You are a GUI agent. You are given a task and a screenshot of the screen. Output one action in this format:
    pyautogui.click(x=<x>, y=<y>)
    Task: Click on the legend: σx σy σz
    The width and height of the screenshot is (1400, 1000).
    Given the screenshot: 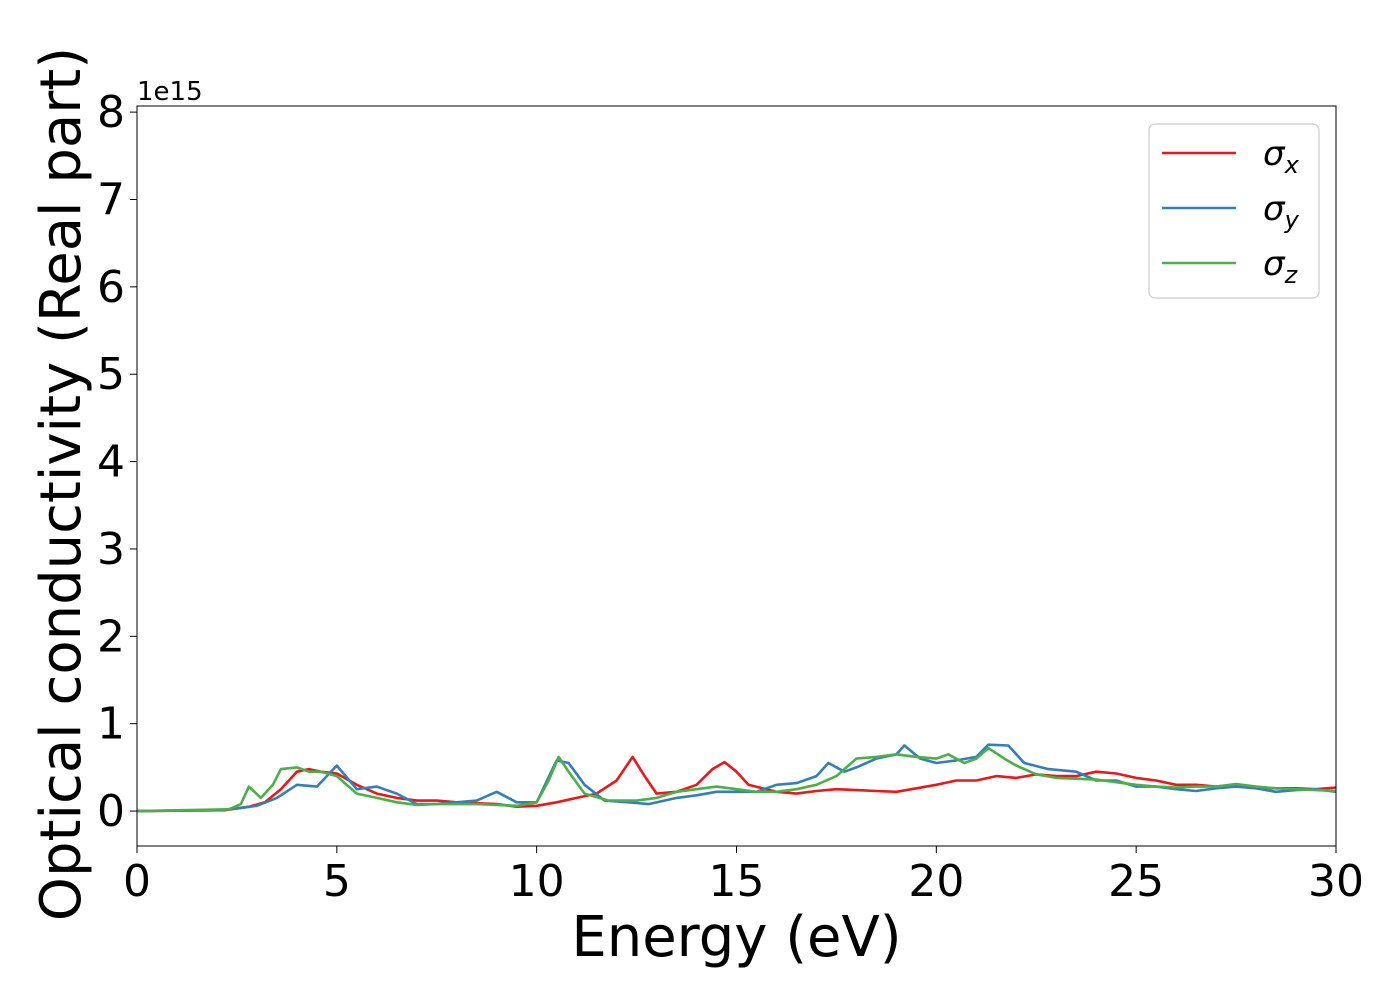 What is the action you would take?
    pyautogui.click(x=1234, y=211)
    